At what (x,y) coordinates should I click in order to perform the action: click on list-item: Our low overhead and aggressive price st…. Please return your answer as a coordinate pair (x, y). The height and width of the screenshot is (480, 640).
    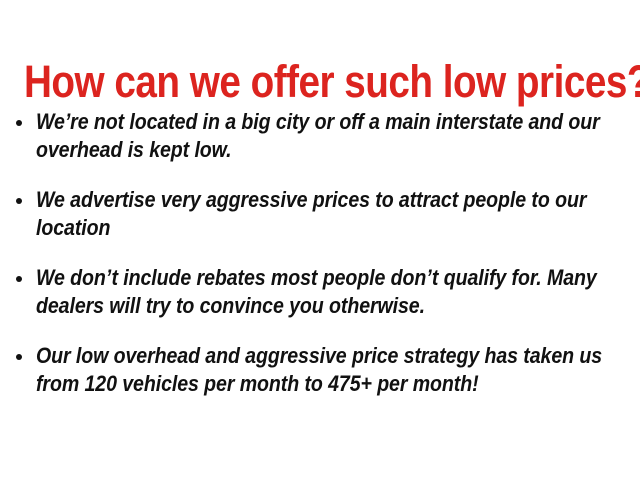
    Looking at the image, I should click on (320, 370).